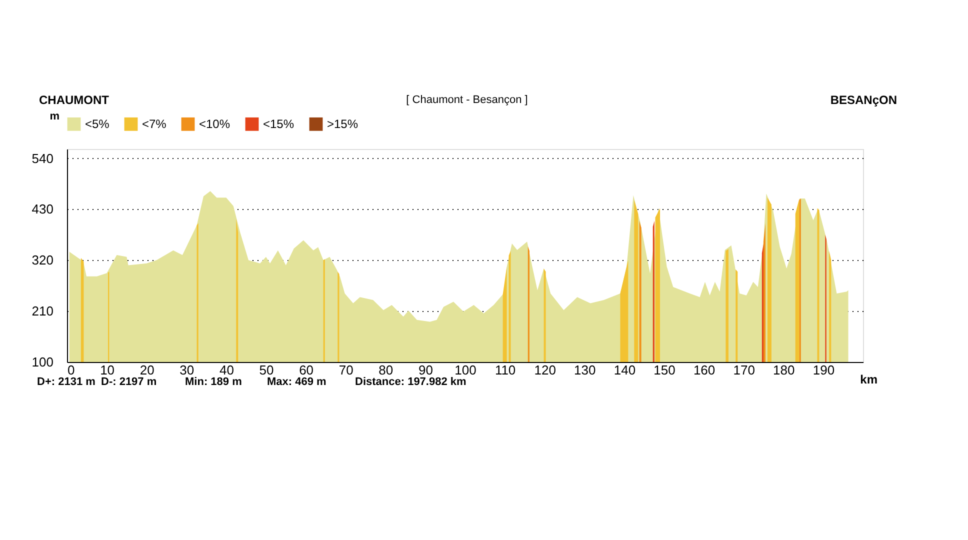  What do you see at coordinates (278, 124) in the screenshot?
I see `legend-label: <15%` at bounding box center [278, 124].